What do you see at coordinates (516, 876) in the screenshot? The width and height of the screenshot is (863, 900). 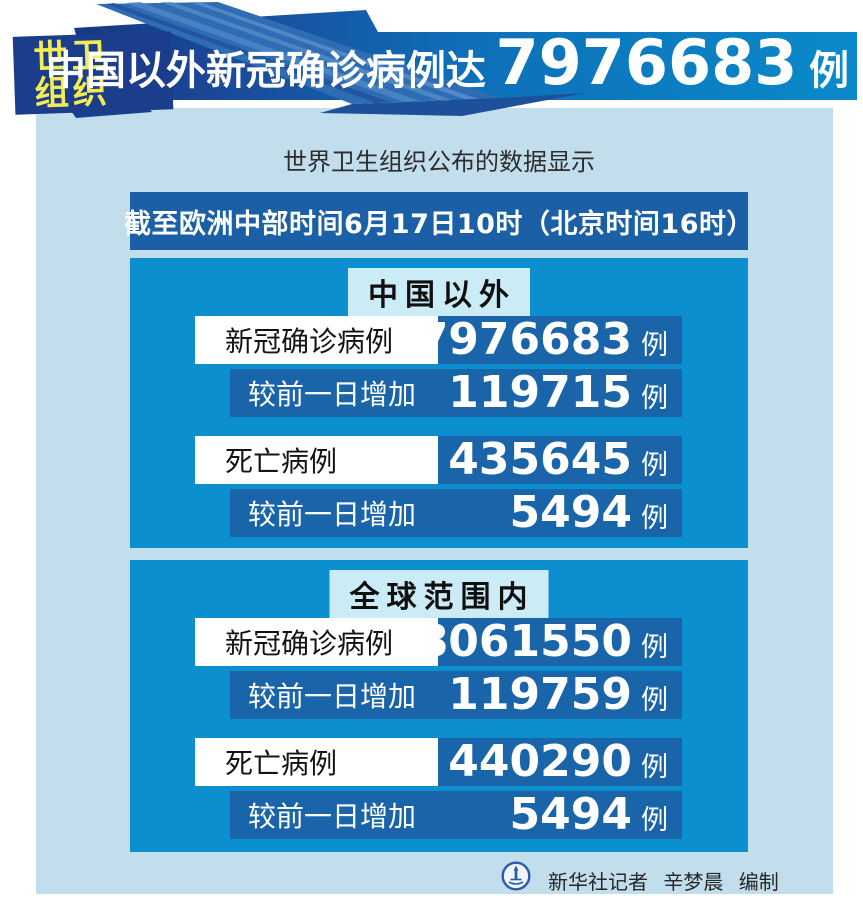 I see `xinhua-logo-icon` at bounding box center [516, 876].